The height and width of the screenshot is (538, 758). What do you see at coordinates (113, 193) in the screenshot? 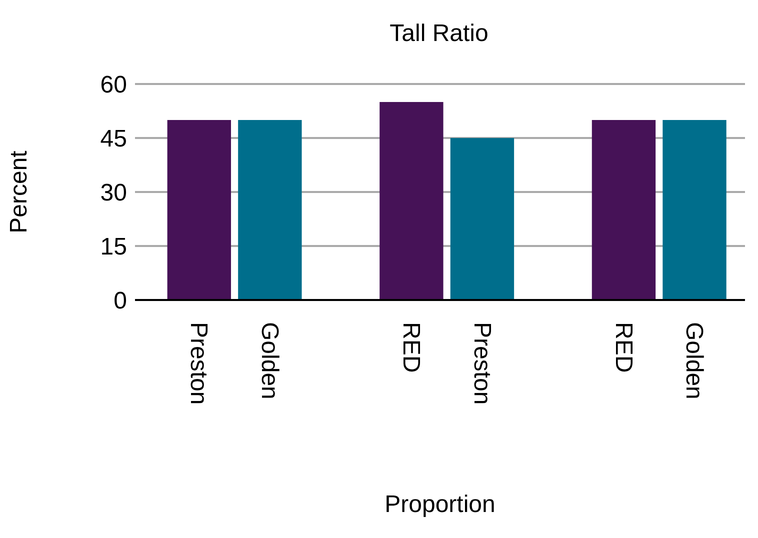
I see `y-tick-label: 30` at bounding box center [113, 193].